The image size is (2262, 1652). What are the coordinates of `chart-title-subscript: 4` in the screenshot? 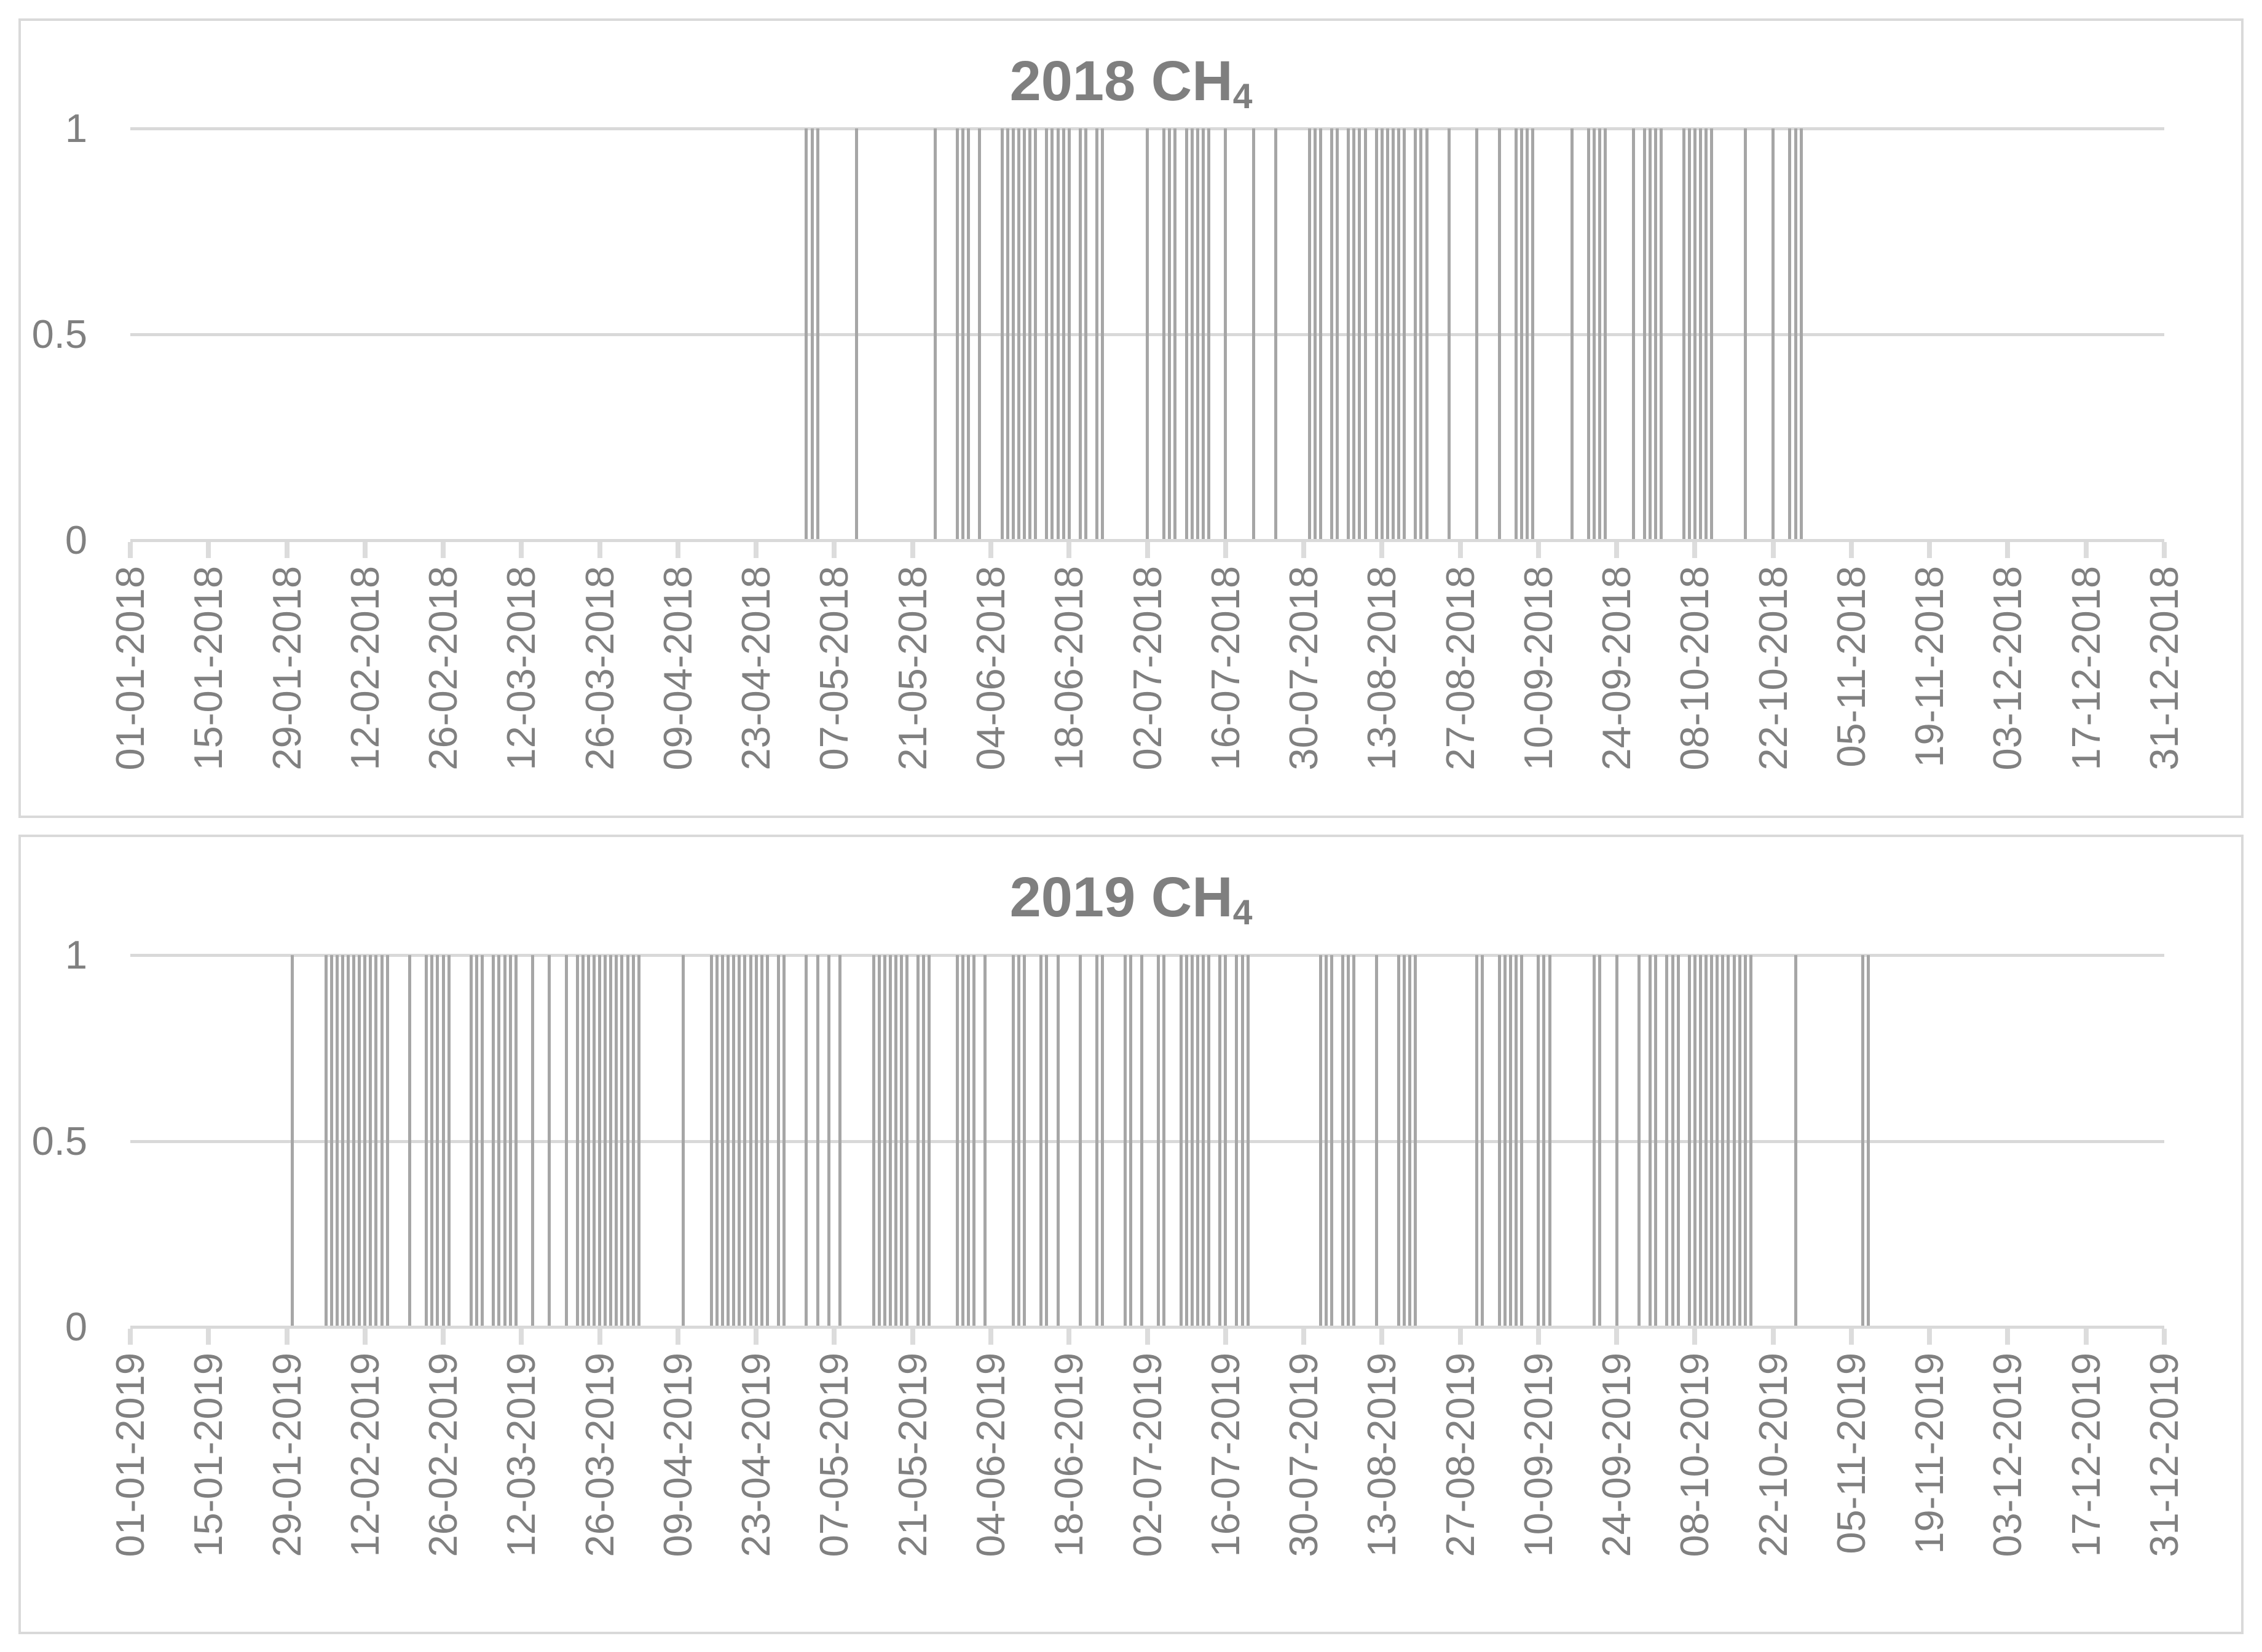 It's located at (1242, 912).